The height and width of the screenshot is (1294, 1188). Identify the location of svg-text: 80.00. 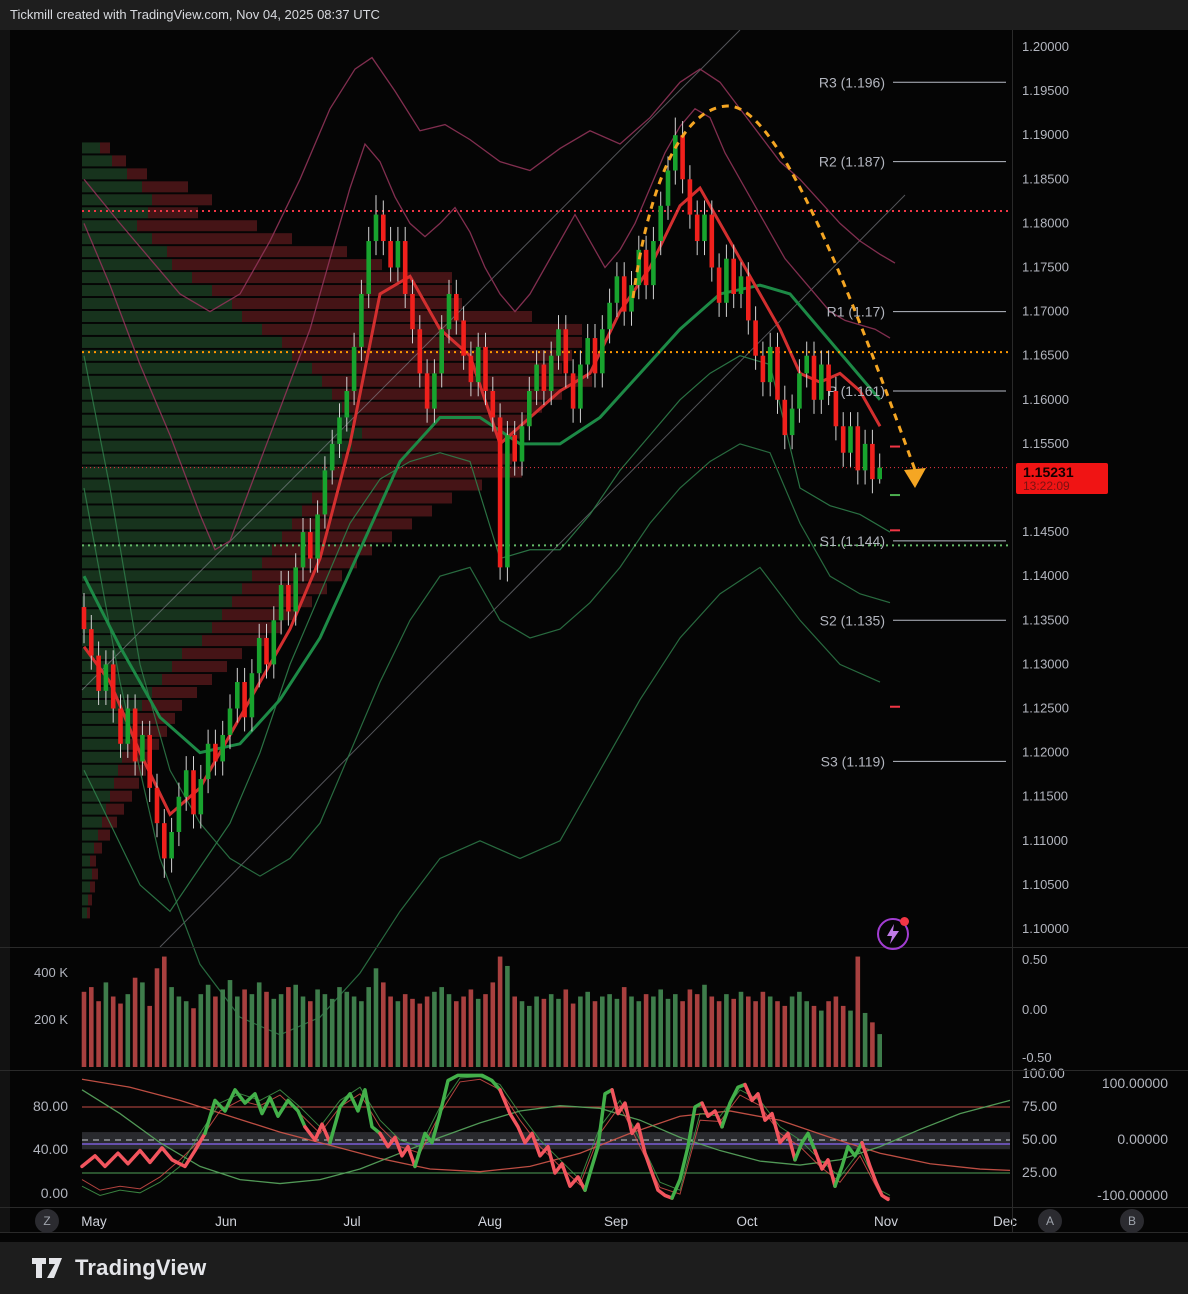
(50, 1106).